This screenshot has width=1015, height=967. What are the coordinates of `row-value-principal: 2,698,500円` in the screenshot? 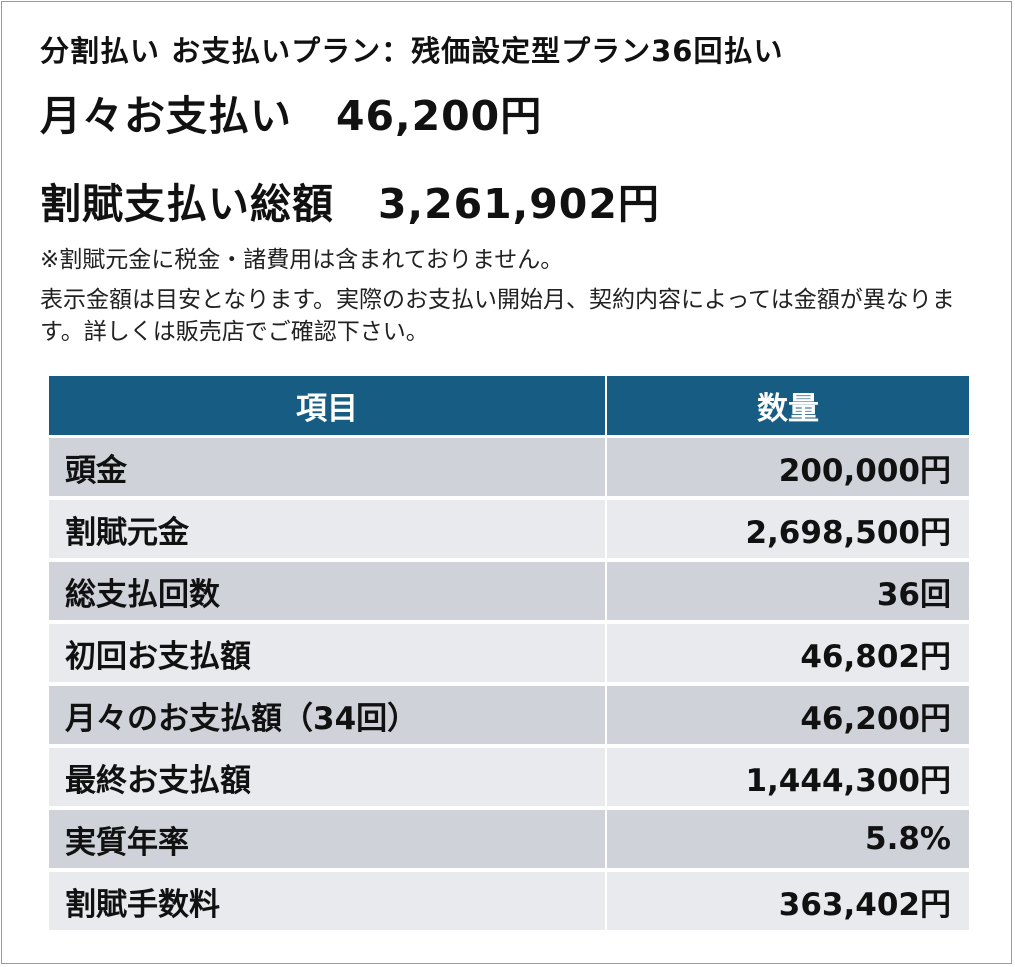 It's located at (787, 530).